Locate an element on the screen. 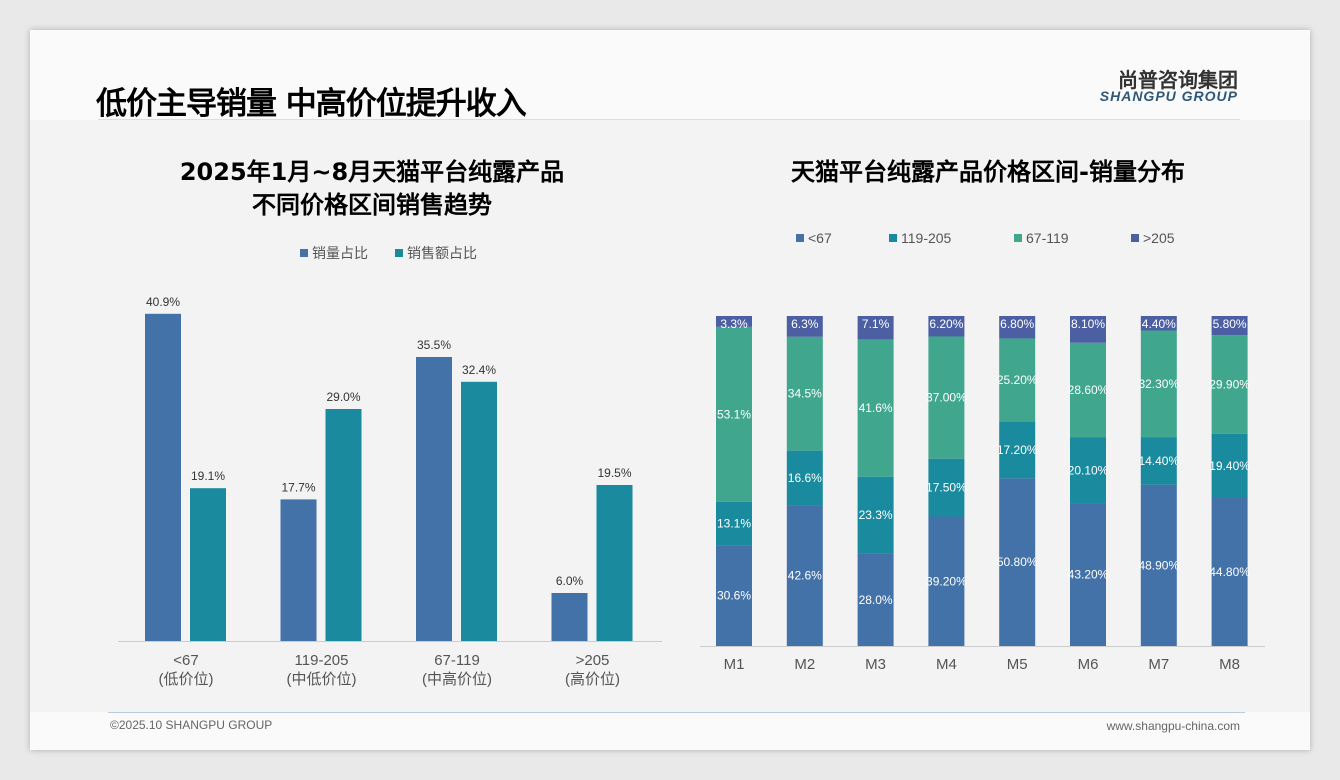 This screenshot has height=780, width=1340. data-label: 13.1% is located at coordinates (734, 524).